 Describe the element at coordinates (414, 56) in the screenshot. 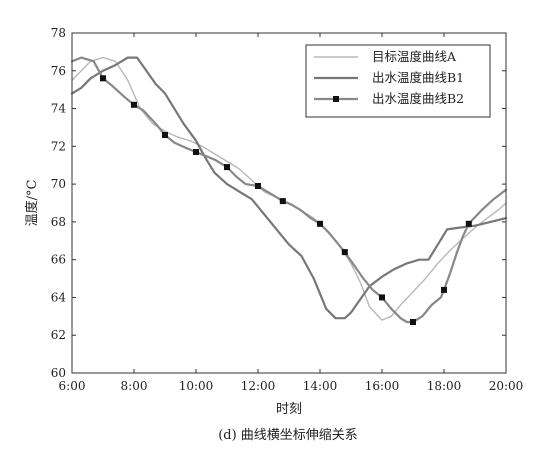

I see `legend-label-target-a: 目标温度曲线A` at that location.